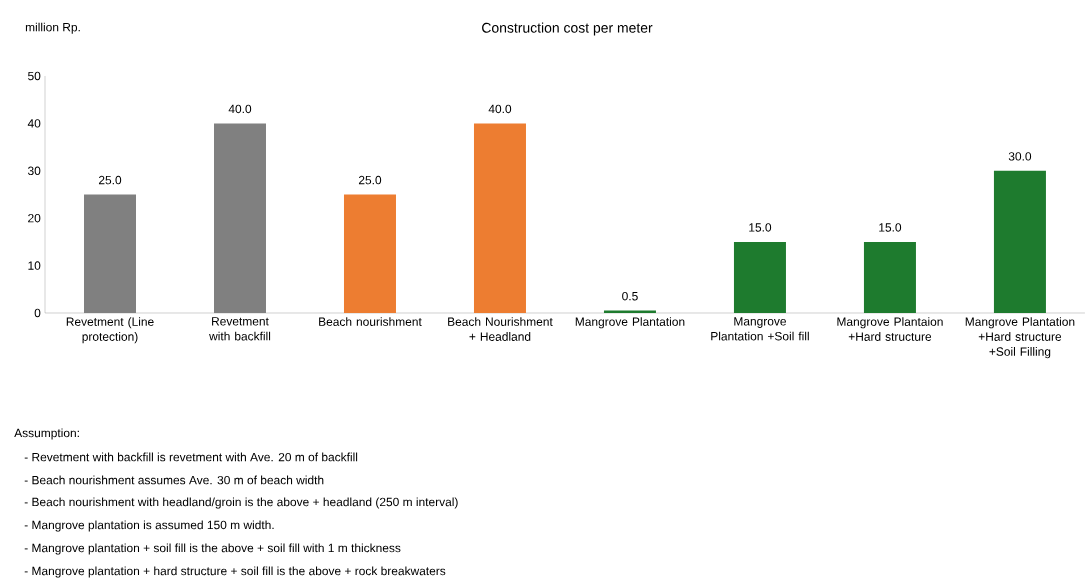  Describe the element at coordinates (500, 329) in the screenshot. I see `x-tick-label: Beach Nourishment + Headland` at that location.